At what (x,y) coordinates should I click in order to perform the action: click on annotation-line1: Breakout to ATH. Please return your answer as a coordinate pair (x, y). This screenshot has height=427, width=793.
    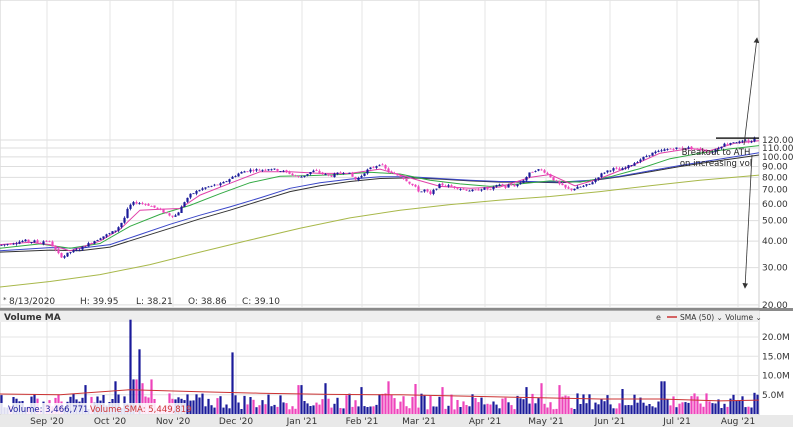
    Looking at the image, I should click on (716, 153).